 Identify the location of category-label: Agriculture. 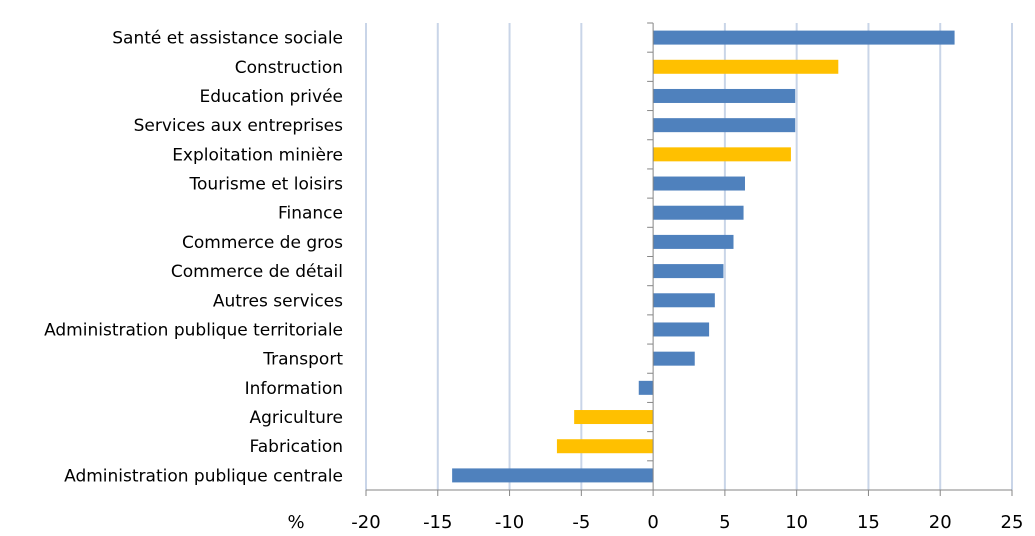
(297, 418).